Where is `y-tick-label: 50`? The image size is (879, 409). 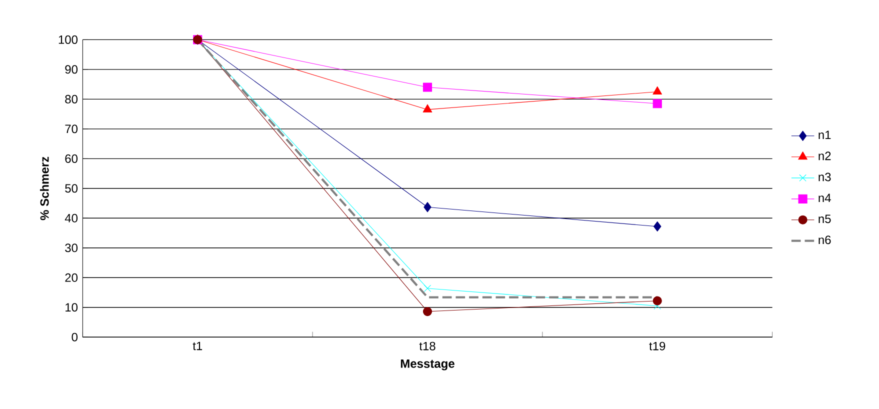 y-tick-label: 50 is located at coordinates (71, 188).